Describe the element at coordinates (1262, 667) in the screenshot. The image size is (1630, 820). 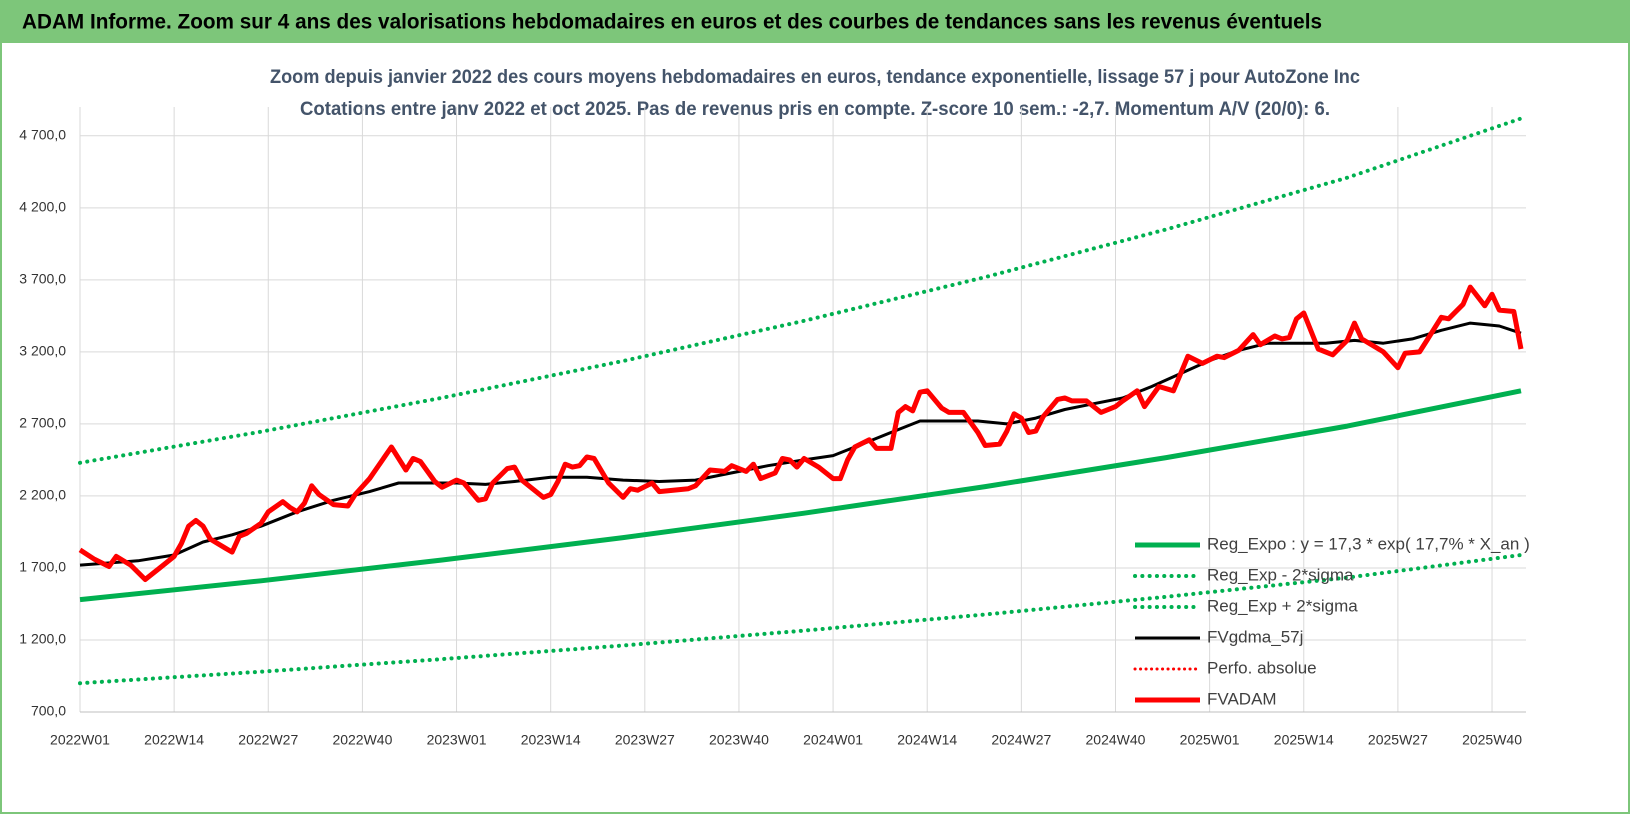
I see `legend-label: Perfo. absolue` at that location.